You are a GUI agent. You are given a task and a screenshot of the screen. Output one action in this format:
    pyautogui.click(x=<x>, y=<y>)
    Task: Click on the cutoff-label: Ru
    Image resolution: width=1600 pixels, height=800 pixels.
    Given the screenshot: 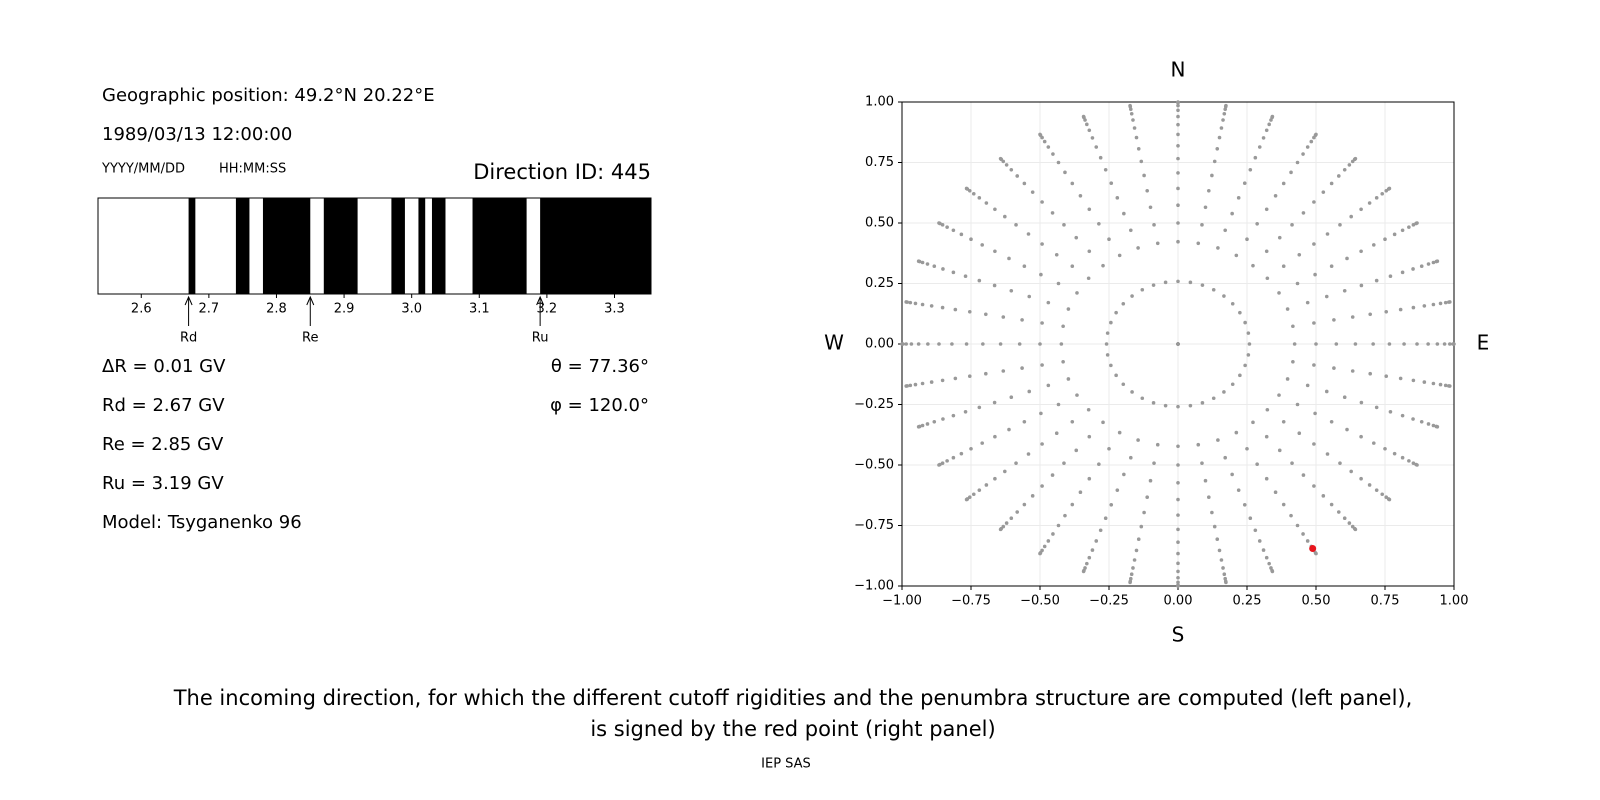 What is the action you would take?
    pyautogui.click(x=540, y=338)
    